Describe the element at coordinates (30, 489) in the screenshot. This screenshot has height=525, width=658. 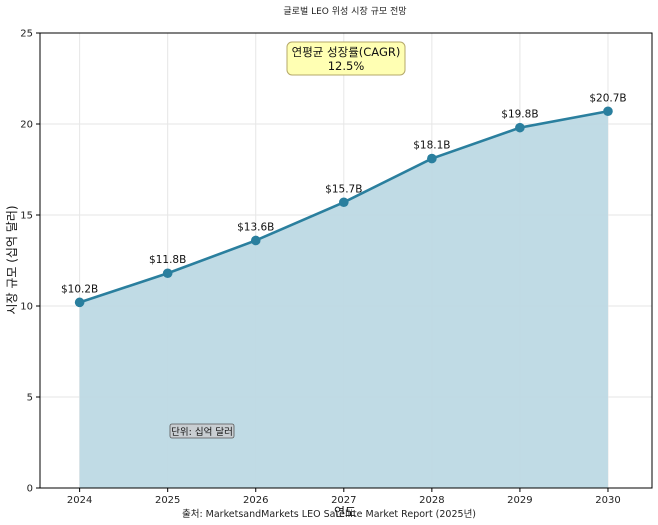
I see `y-tick-label: 0` at that location.